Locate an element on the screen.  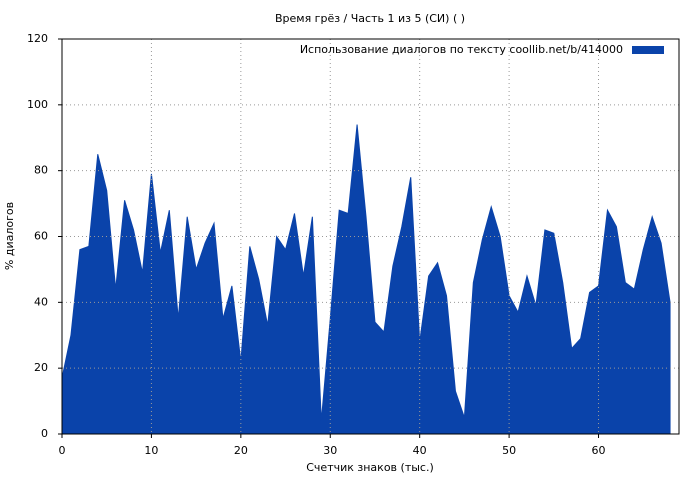
x-tick-label: 10 is located at coordinates (151, 450).